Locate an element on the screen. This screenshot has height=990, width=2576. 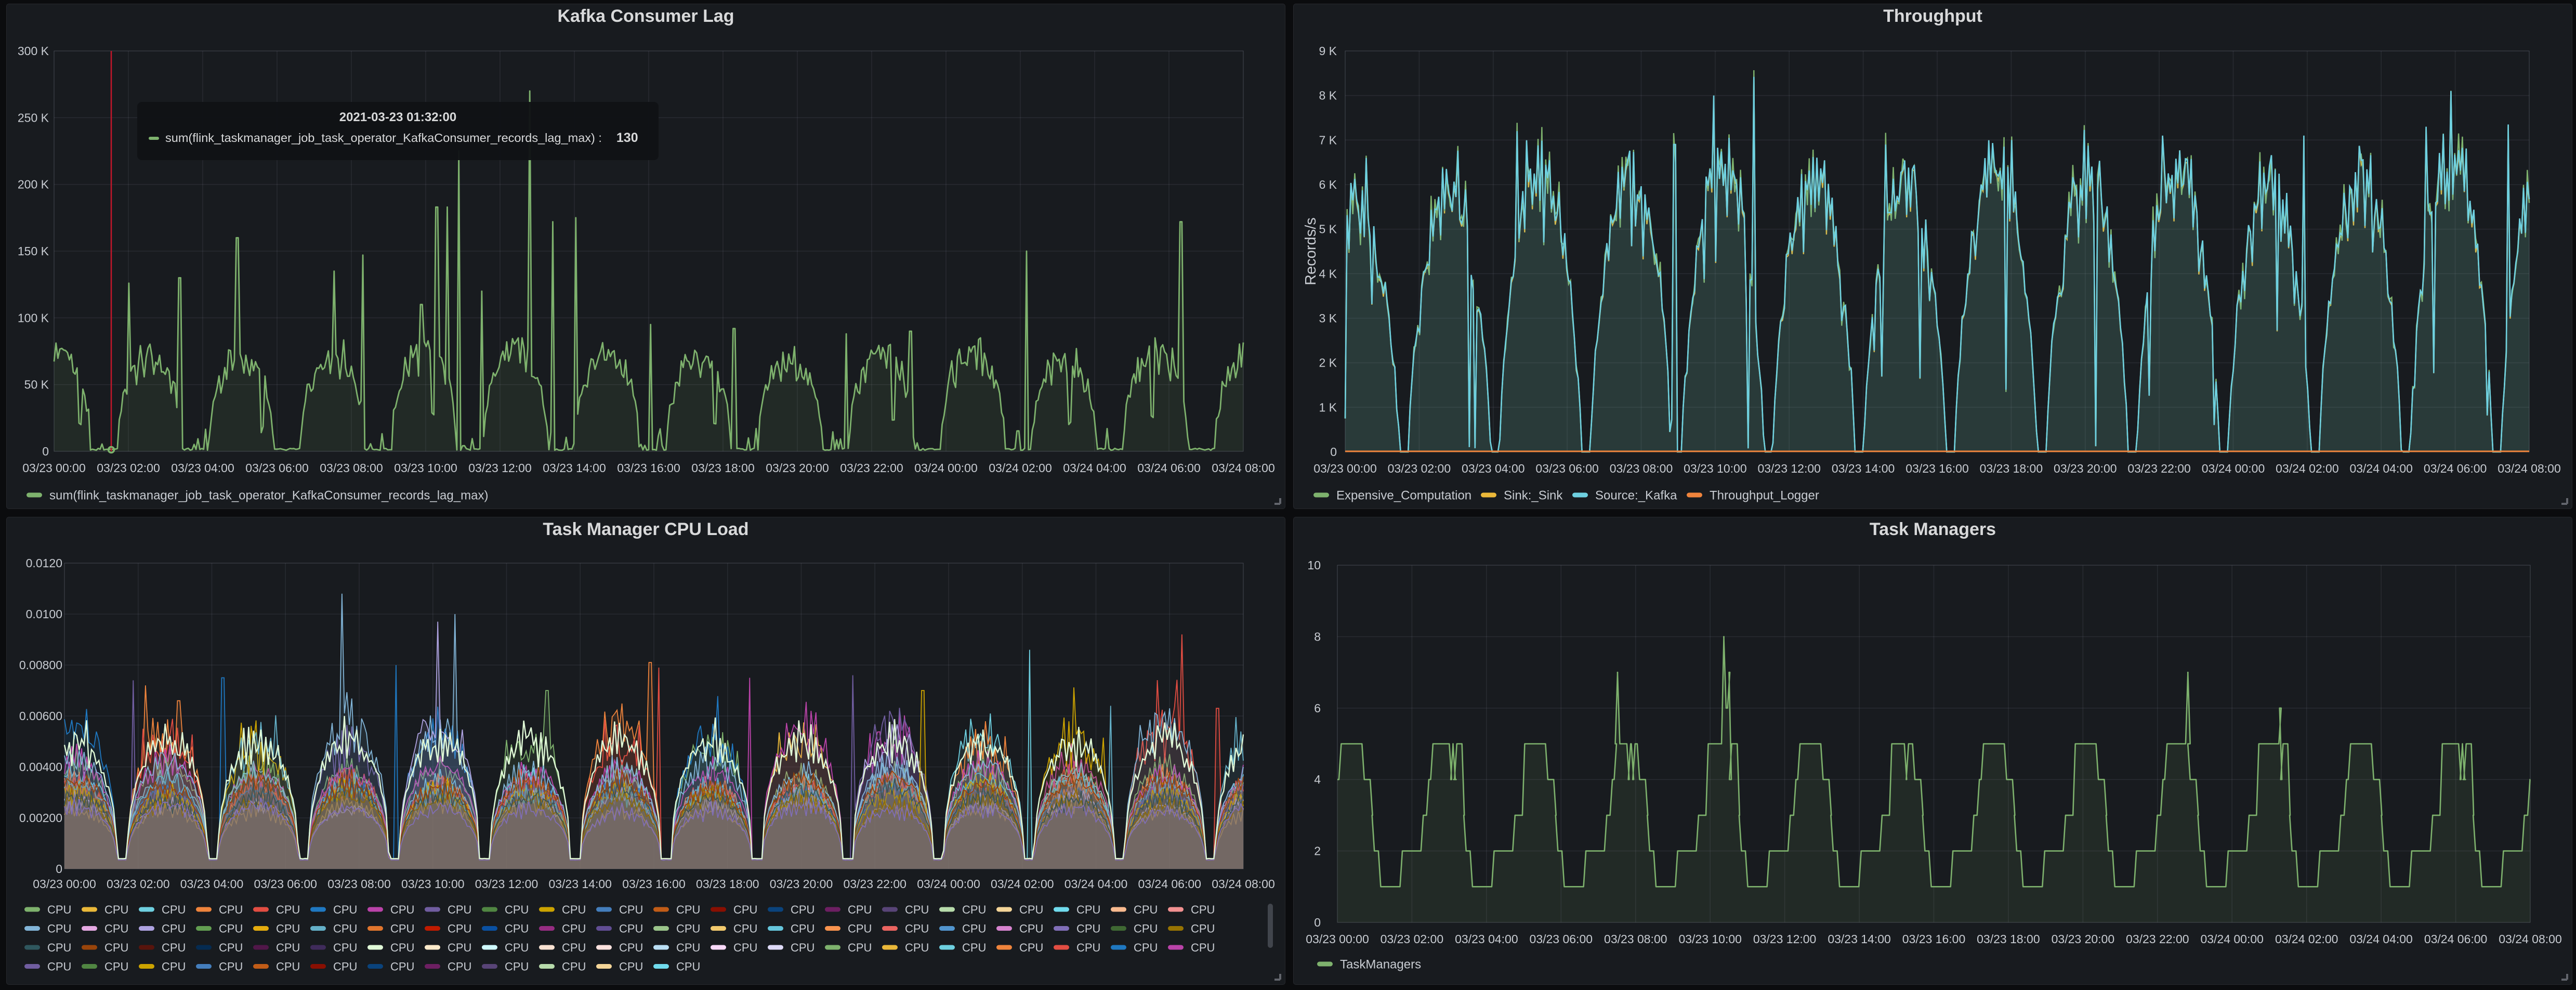
svg-text: 03/23 02:00 is located at coordinates (128, 468).